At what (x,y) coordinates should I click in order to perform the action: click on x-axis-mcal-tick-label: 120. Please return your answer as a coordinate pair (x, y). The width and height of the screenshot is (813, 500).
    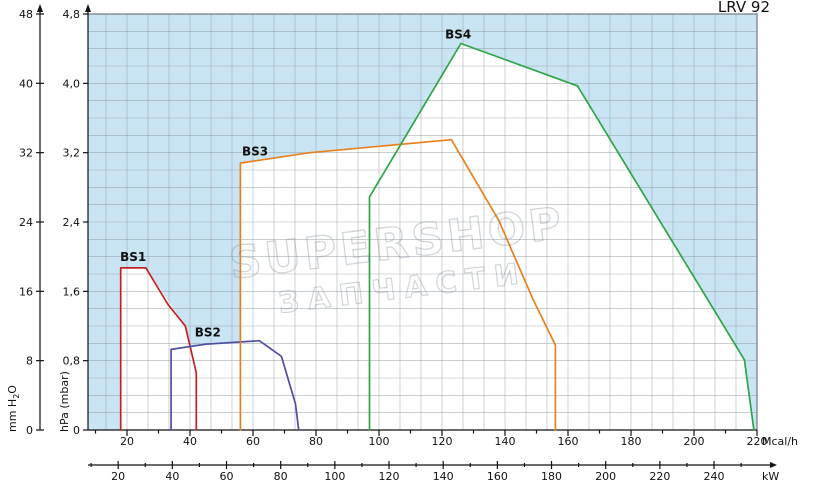
    Looking at the image, I should click on (442, 441).